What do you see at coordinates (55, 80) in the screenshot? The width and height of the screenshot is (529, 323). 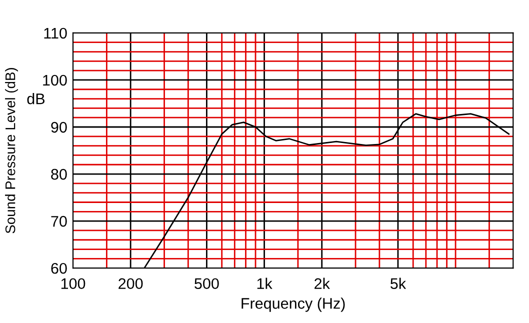 I see `y-tick-label: 100` at bounding box center [55, 80].